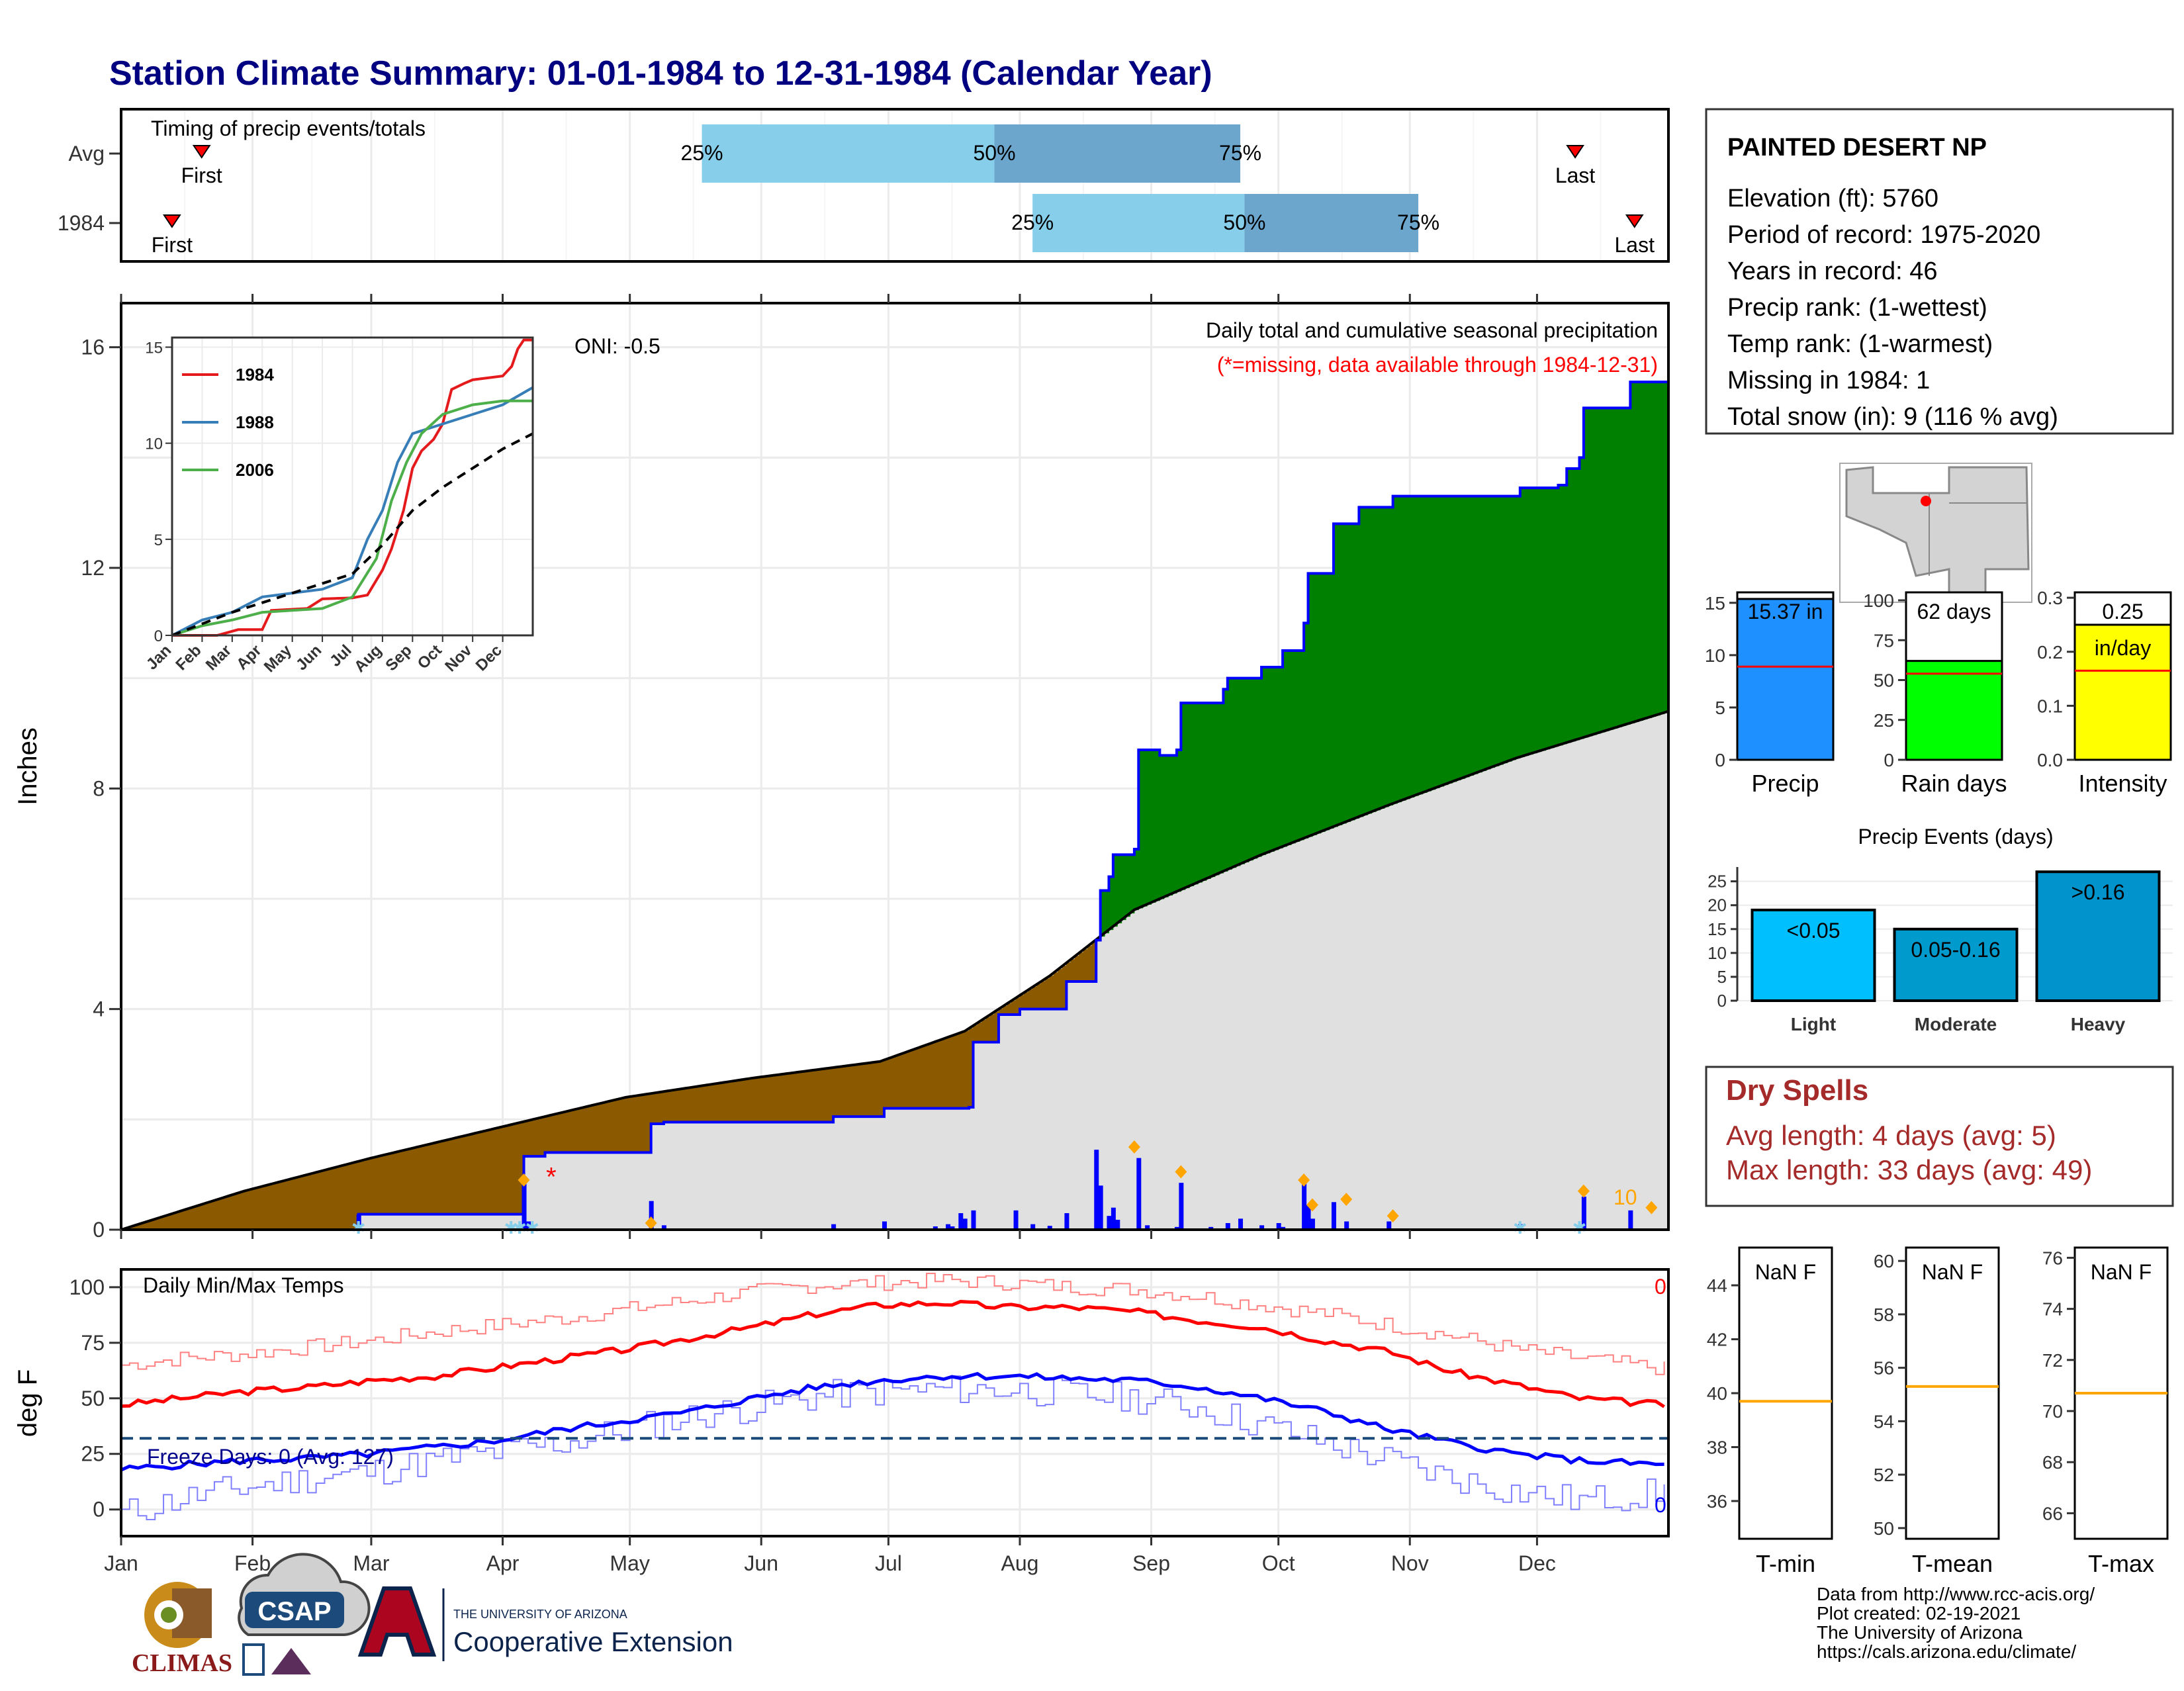 The width and height of the screenshot is (2184, 1691). Describe the element at coordinates (1860, 344) in the screenshot. I see `station-info-line: Temp rank: (1-warmest)` at that location.